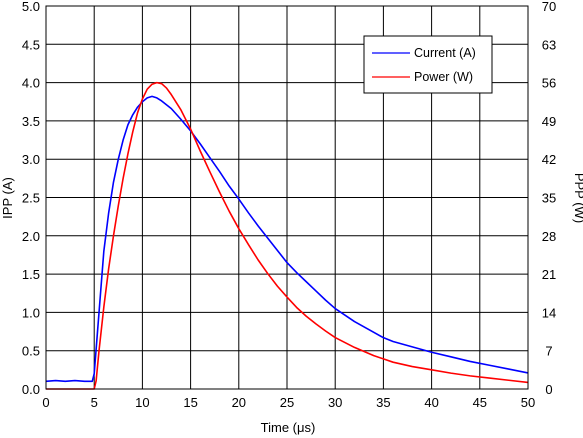 Image resolution: width=583 pixels, height=438 pixels. I want to click on x-tick-labels: 0 5 10 15 20 25 30 35 40 45 50, so click(288, 402).